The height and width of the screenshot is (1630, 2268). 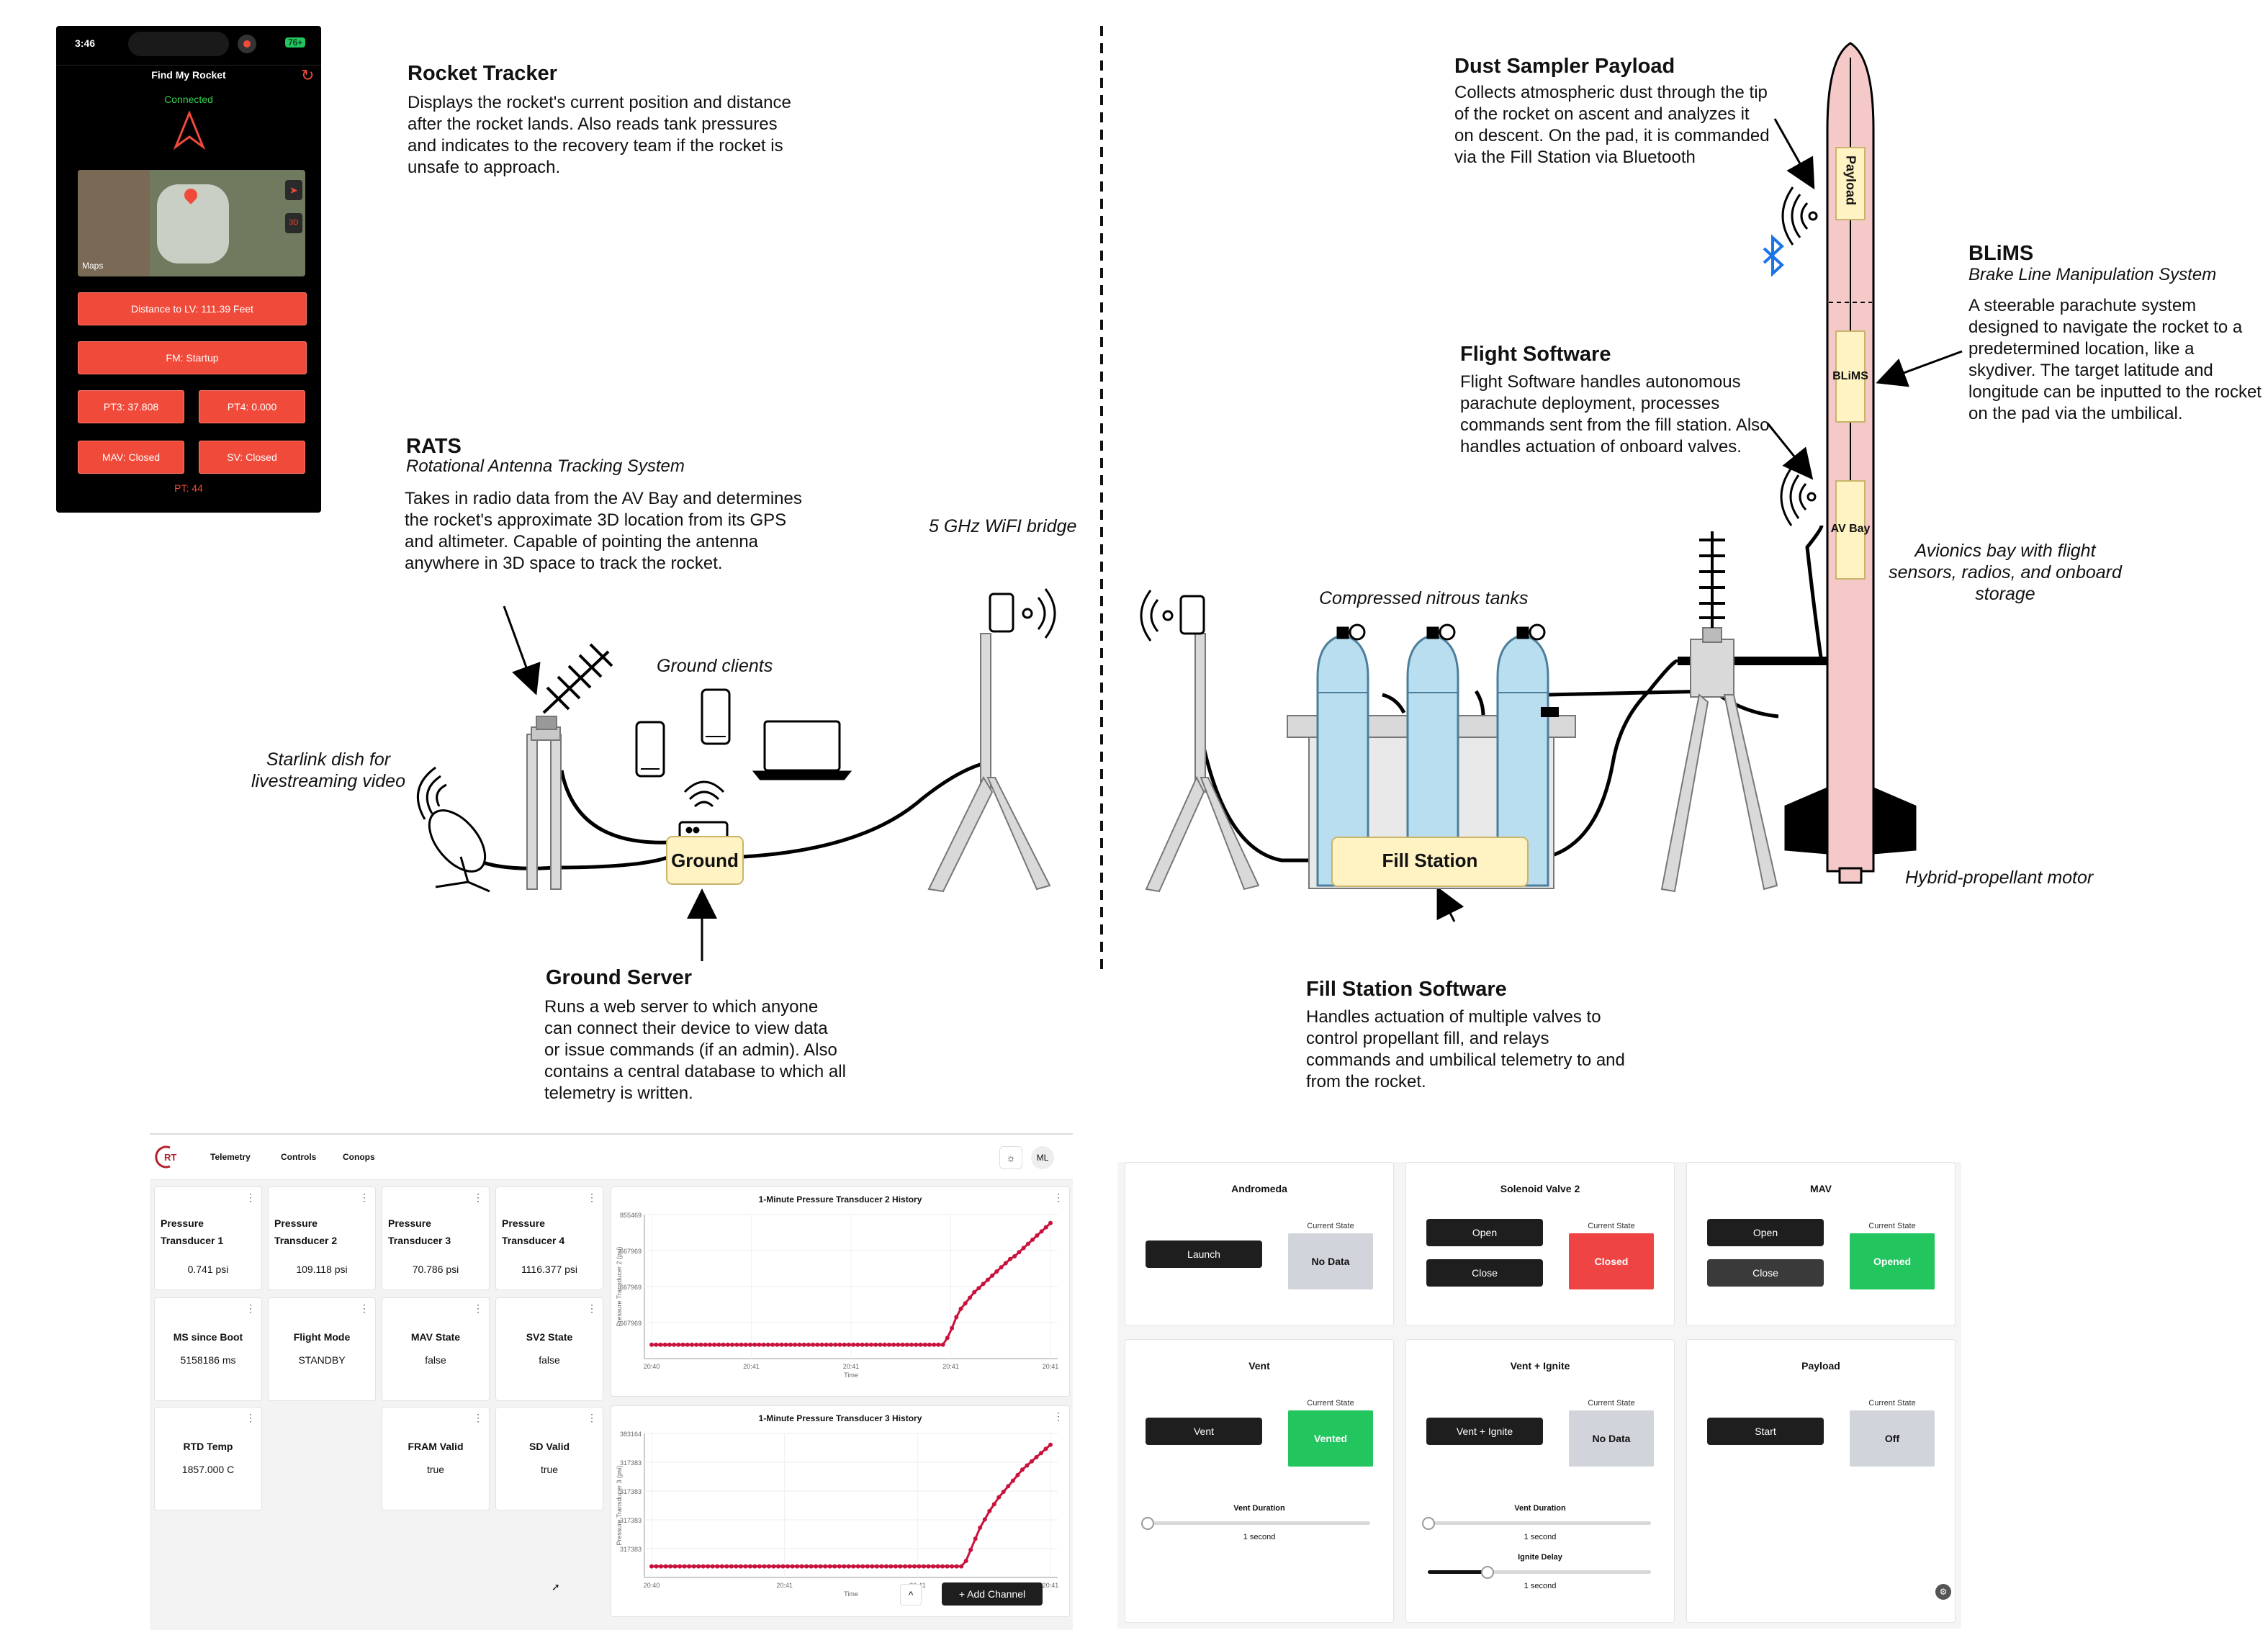 I want to click on ignite-delay-slider, so click(x=1539, y=1572).